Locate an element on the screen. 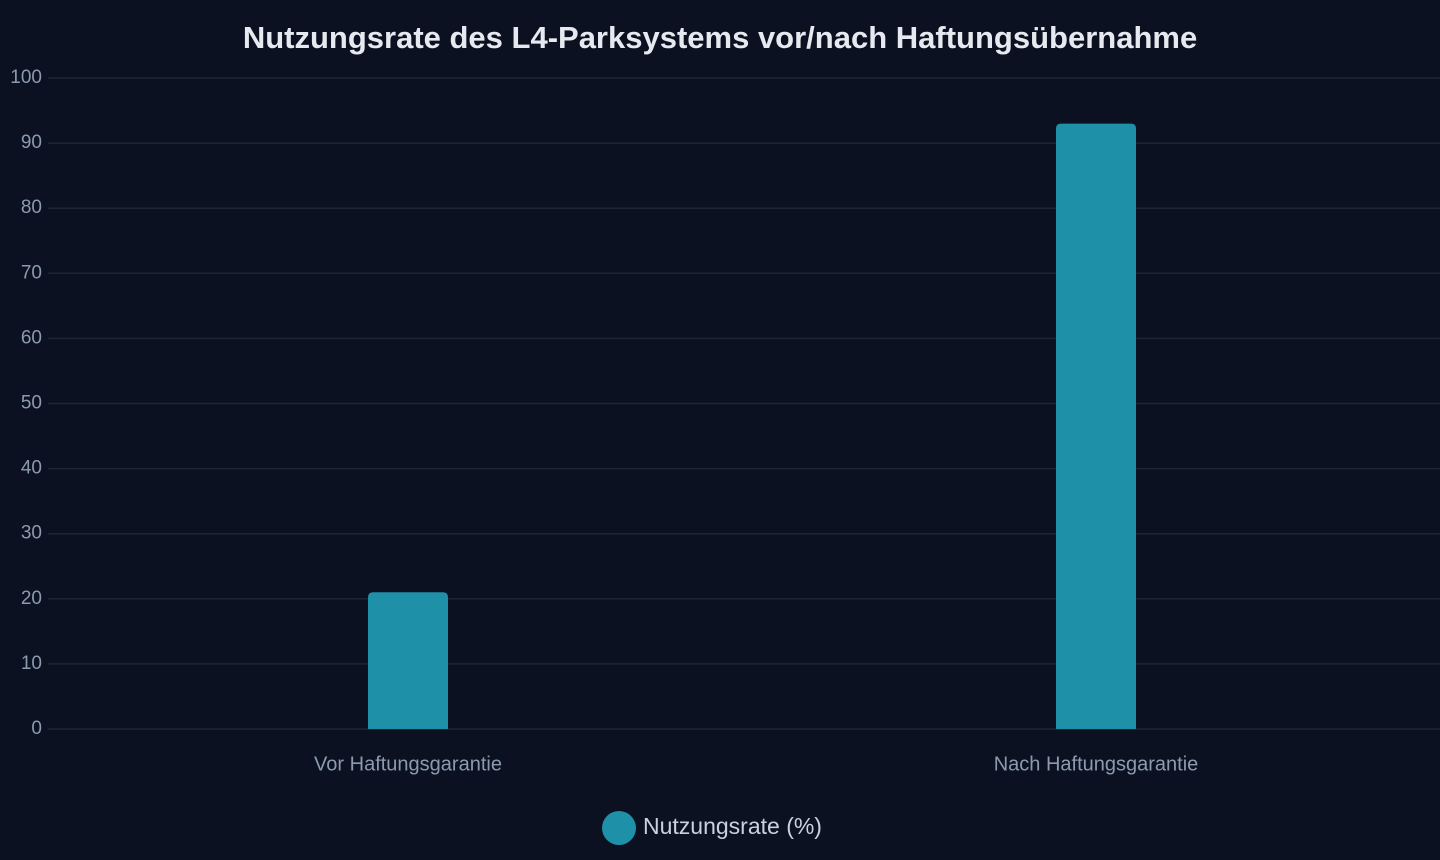 The height and width of the screenshot is (860, 1440). legend-marker is located at coordinates (619, 828).